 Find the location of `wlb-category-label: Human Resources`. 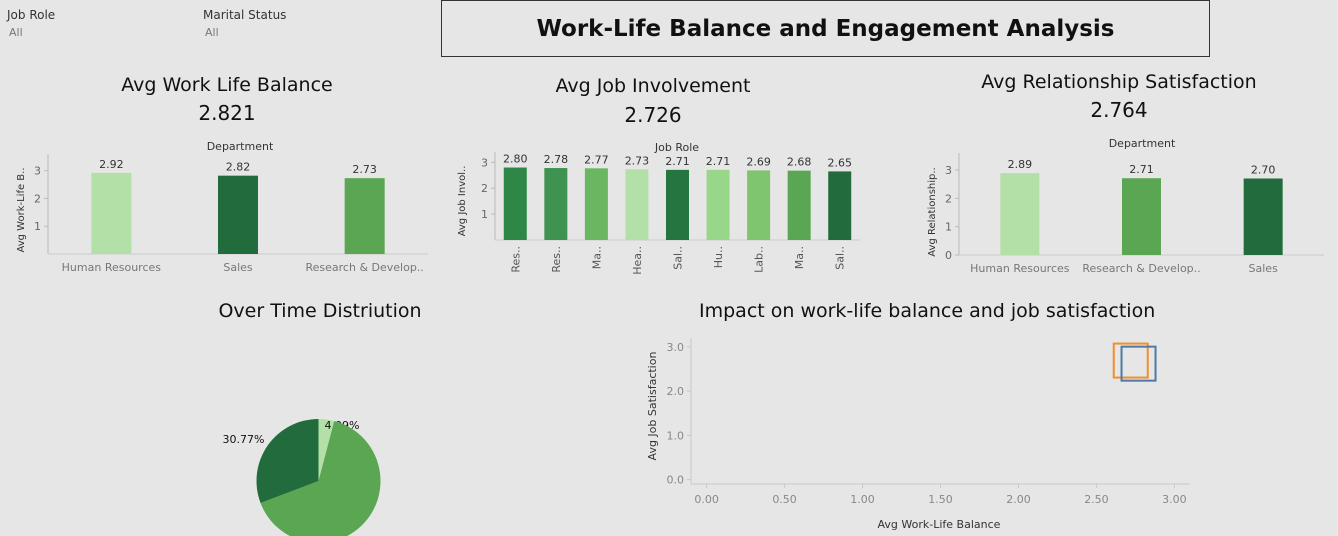

wlb-category-label: Human Resources is located at coordinates (112, 267).